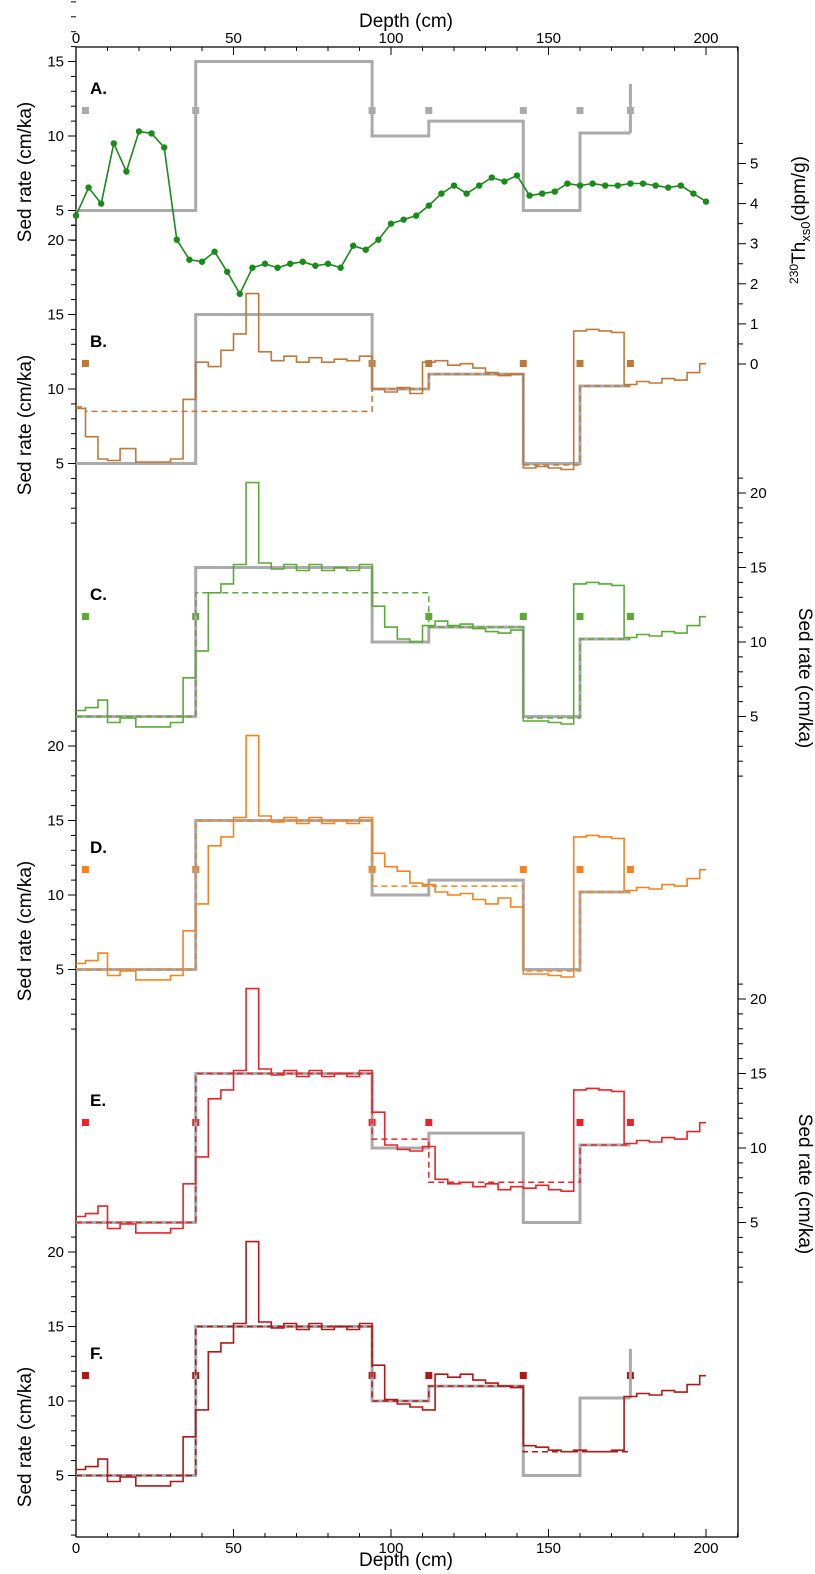  I want to click on th-y-tick-label: 1, so click(754, 324).